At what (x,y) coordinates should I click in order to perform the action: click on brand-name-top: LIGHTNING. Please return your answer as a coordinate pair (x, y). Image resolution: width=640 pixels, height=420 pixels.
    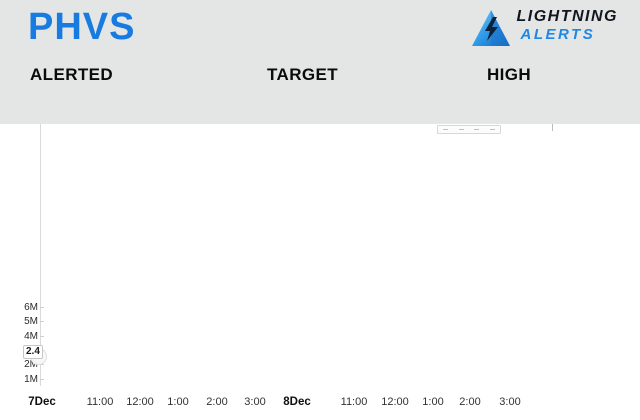
    Looking at the image, I should click on (567, 16).